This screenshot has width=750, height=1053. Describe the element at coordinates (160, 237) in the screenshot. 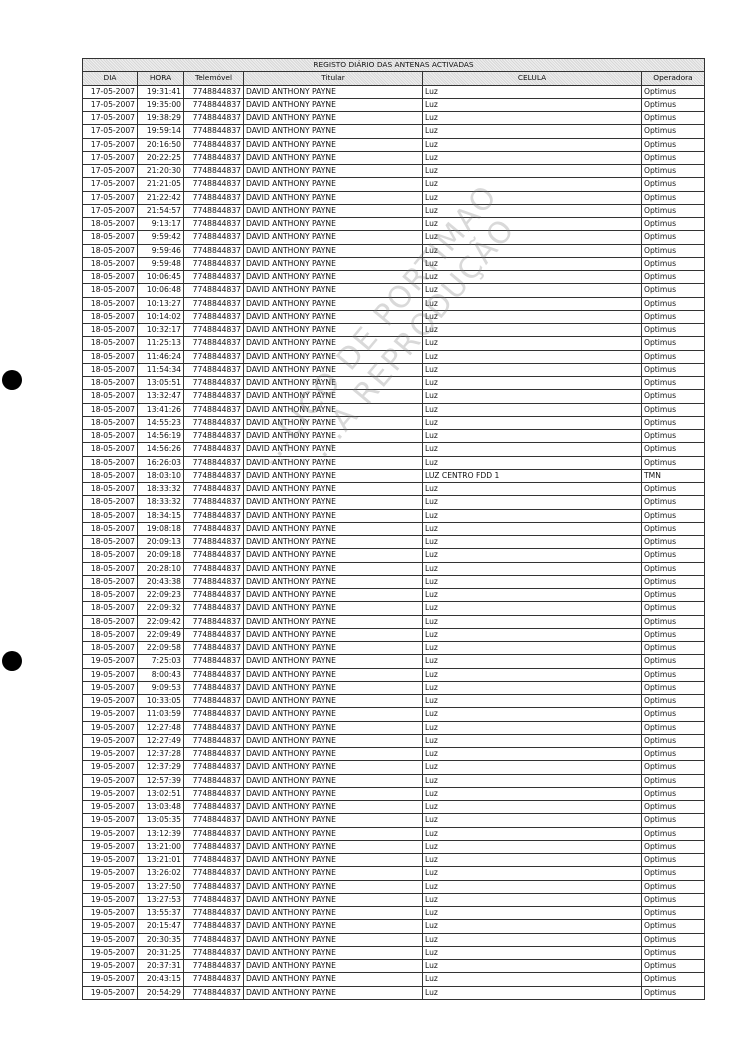

I see `cell-hora: 9:59:42` at that location.